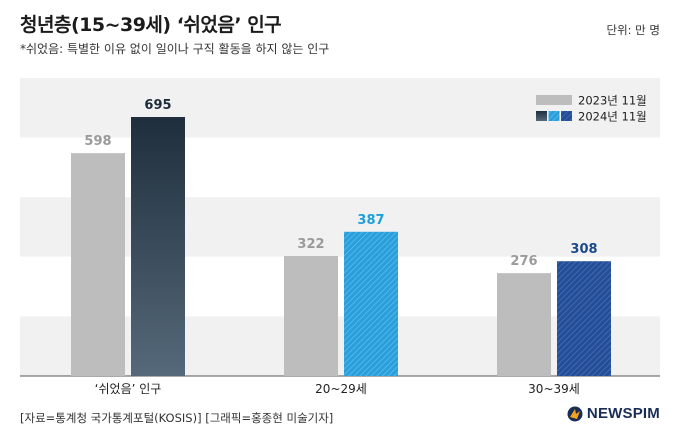 This screenshot has height=442, width=680. What do you see at coordinates (575, 413) in the screenshot?
I see `logo-mark-icon` at bounding box center [575, 413].